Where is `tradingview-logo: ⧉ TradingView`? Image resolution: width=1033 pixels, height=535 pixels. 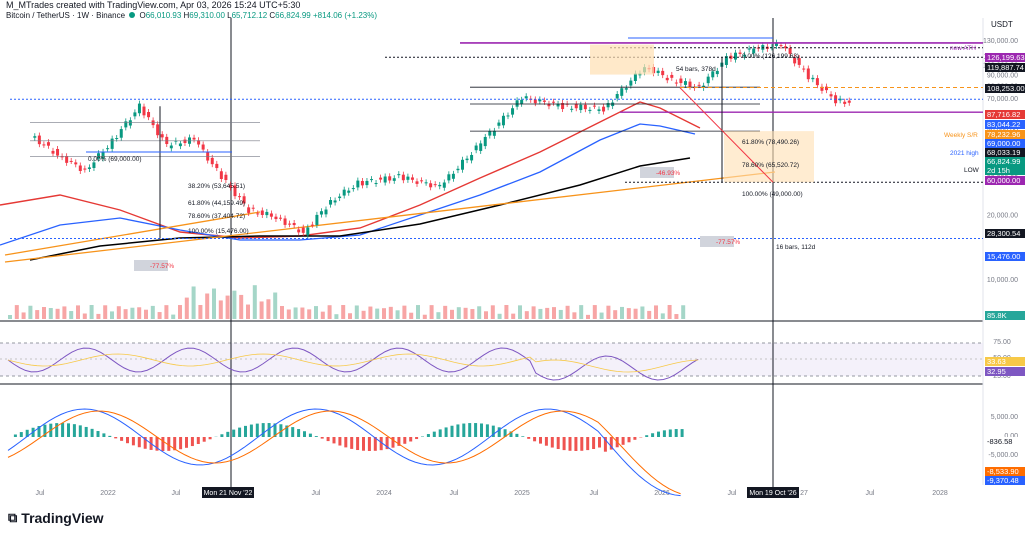 tradingview-logo: ⧉ TradingView is located at coordinates (56, 518).